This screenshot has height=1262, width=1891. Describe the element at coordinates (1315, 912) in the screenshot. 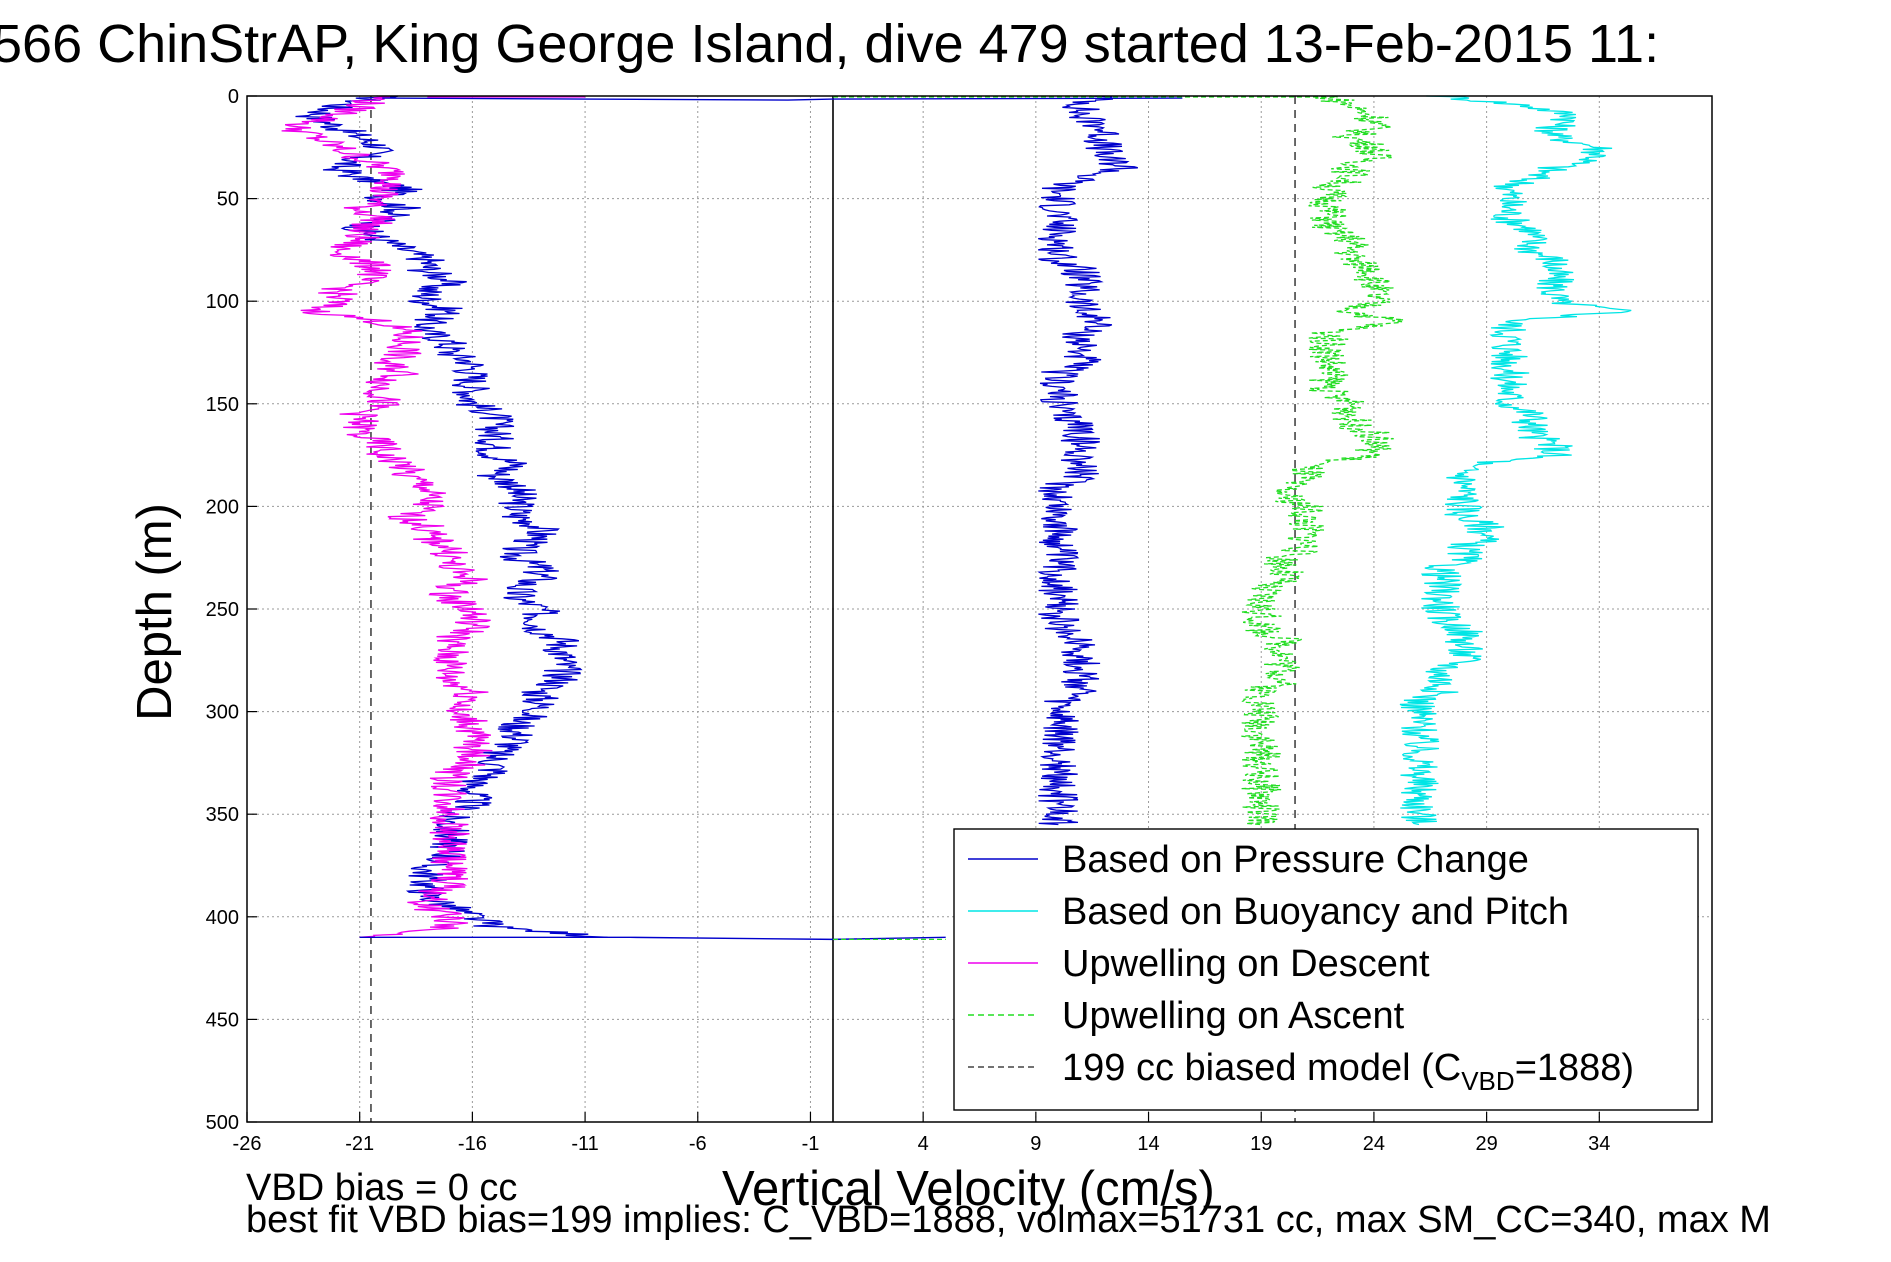

I see `legend-label-2: Based on Buoyancy and Pitch` at that location.